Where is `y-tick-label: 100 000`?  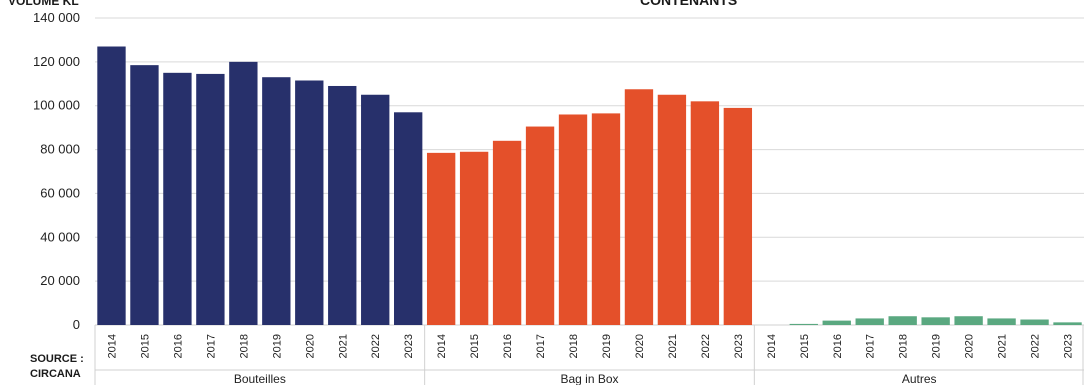
y-tick-label: 100 000 is located at coordinates (56, 105).